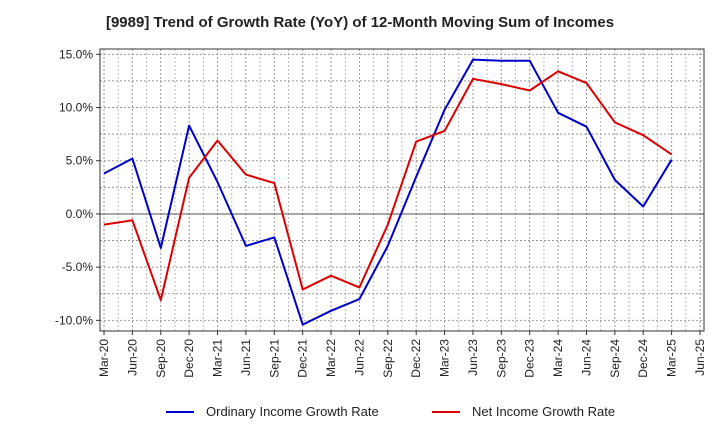 This screenshot has height=440, width=720. I want to click on y-tick-label: 5.0%, so click(80, 161).